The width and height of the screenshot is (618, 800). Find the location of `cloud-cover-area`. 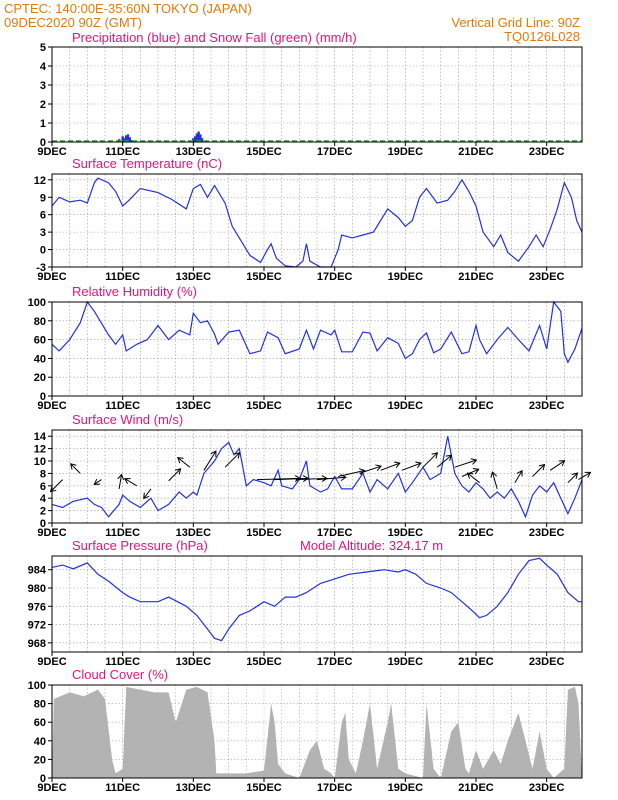

cloud-cover-area is located at coordinates (317, 732).